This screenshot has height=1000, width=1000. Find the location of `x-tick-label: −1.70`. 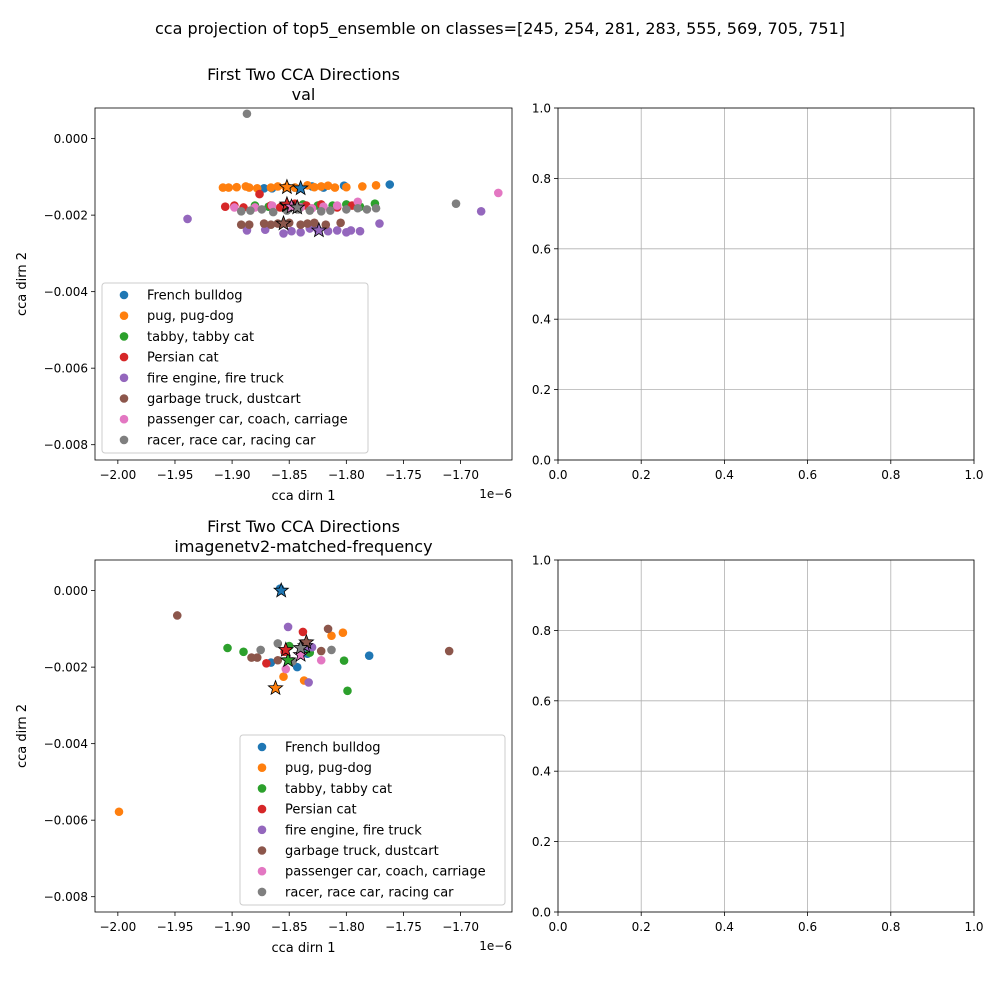

x-tick-label: −1.70 is located at coordinates (460, 475).